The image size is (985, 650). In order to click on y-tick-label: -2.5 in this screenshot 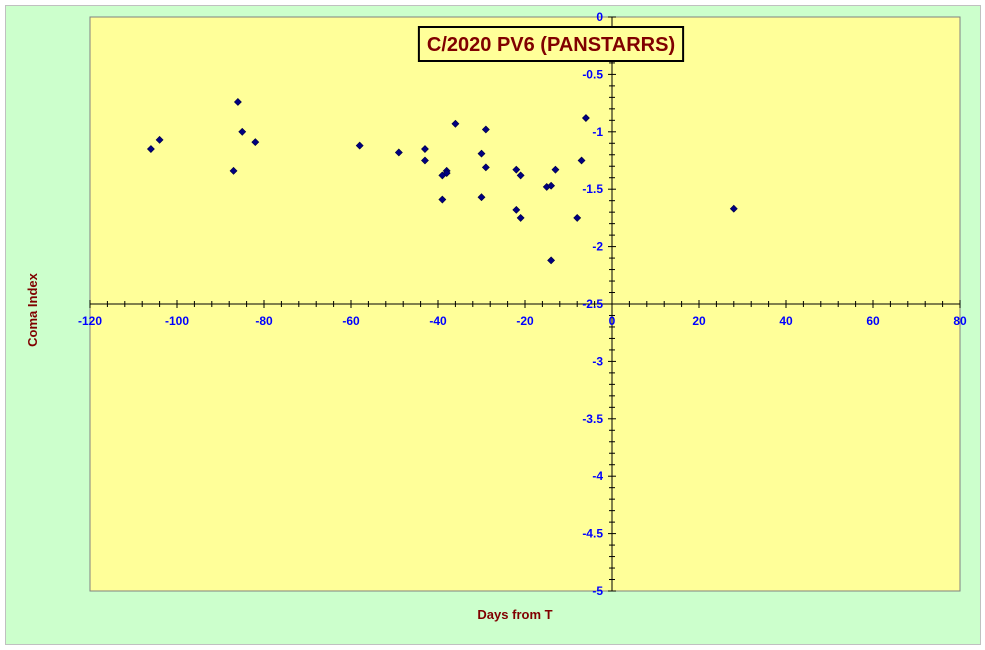, I will do `click(592, 304)`.